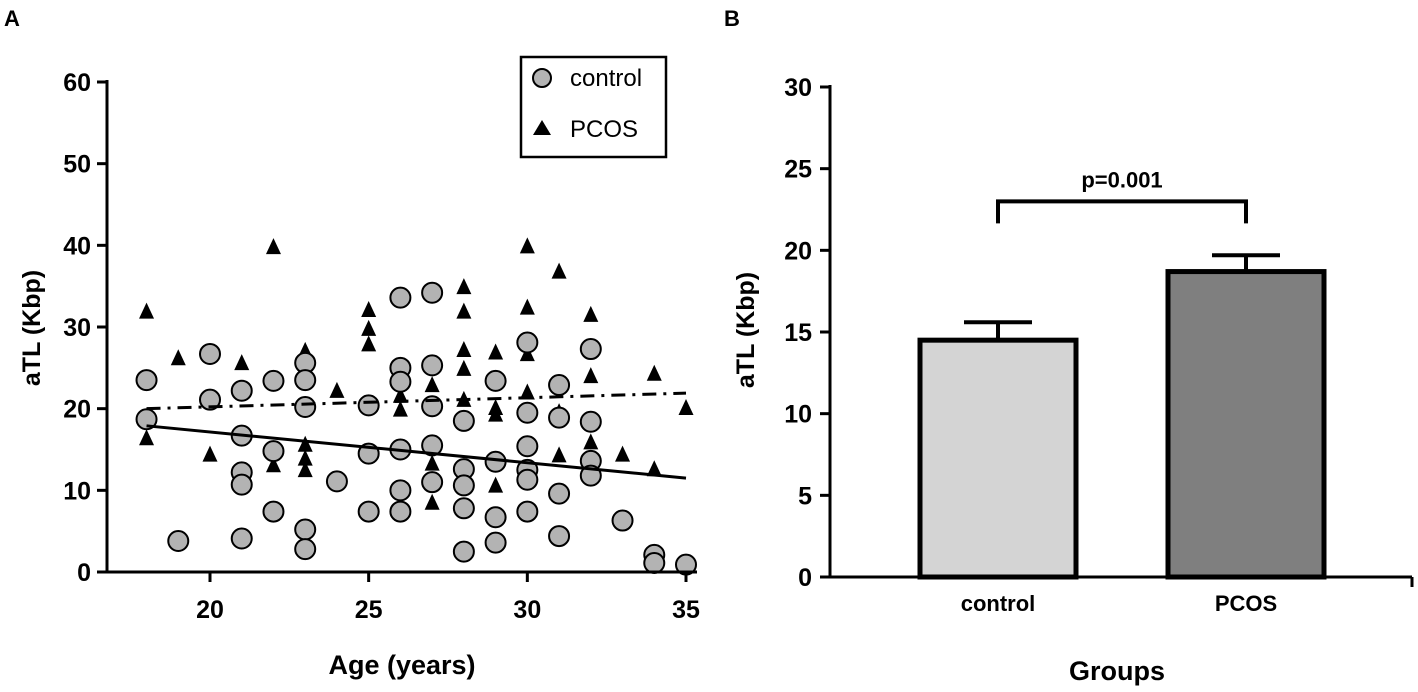  I want to click on panel-a-x-tick-label: 35, so click(686, 610).